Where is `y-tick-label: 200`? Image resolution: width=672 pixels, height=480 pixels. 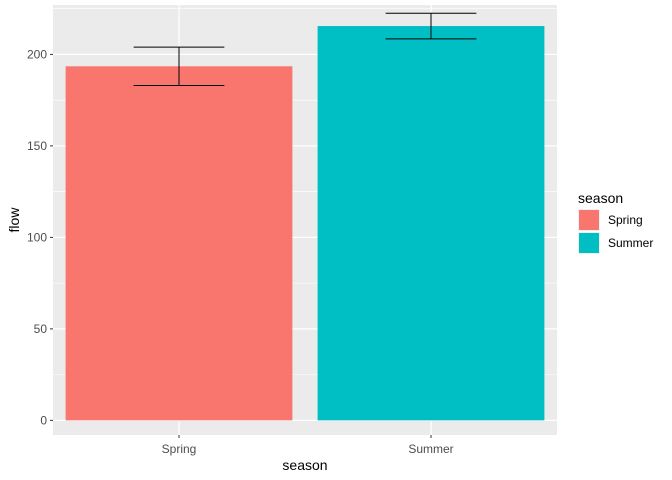
y-tick-label: 200 is located at coordinates (37, 54).